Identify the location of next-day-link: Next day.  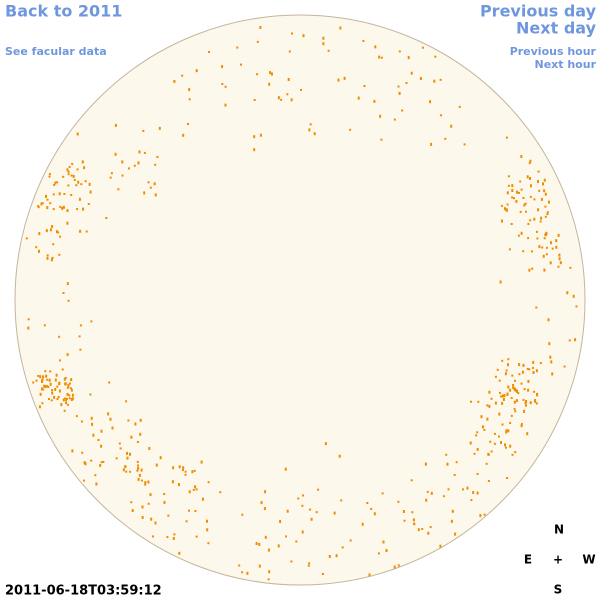
(556, 28).